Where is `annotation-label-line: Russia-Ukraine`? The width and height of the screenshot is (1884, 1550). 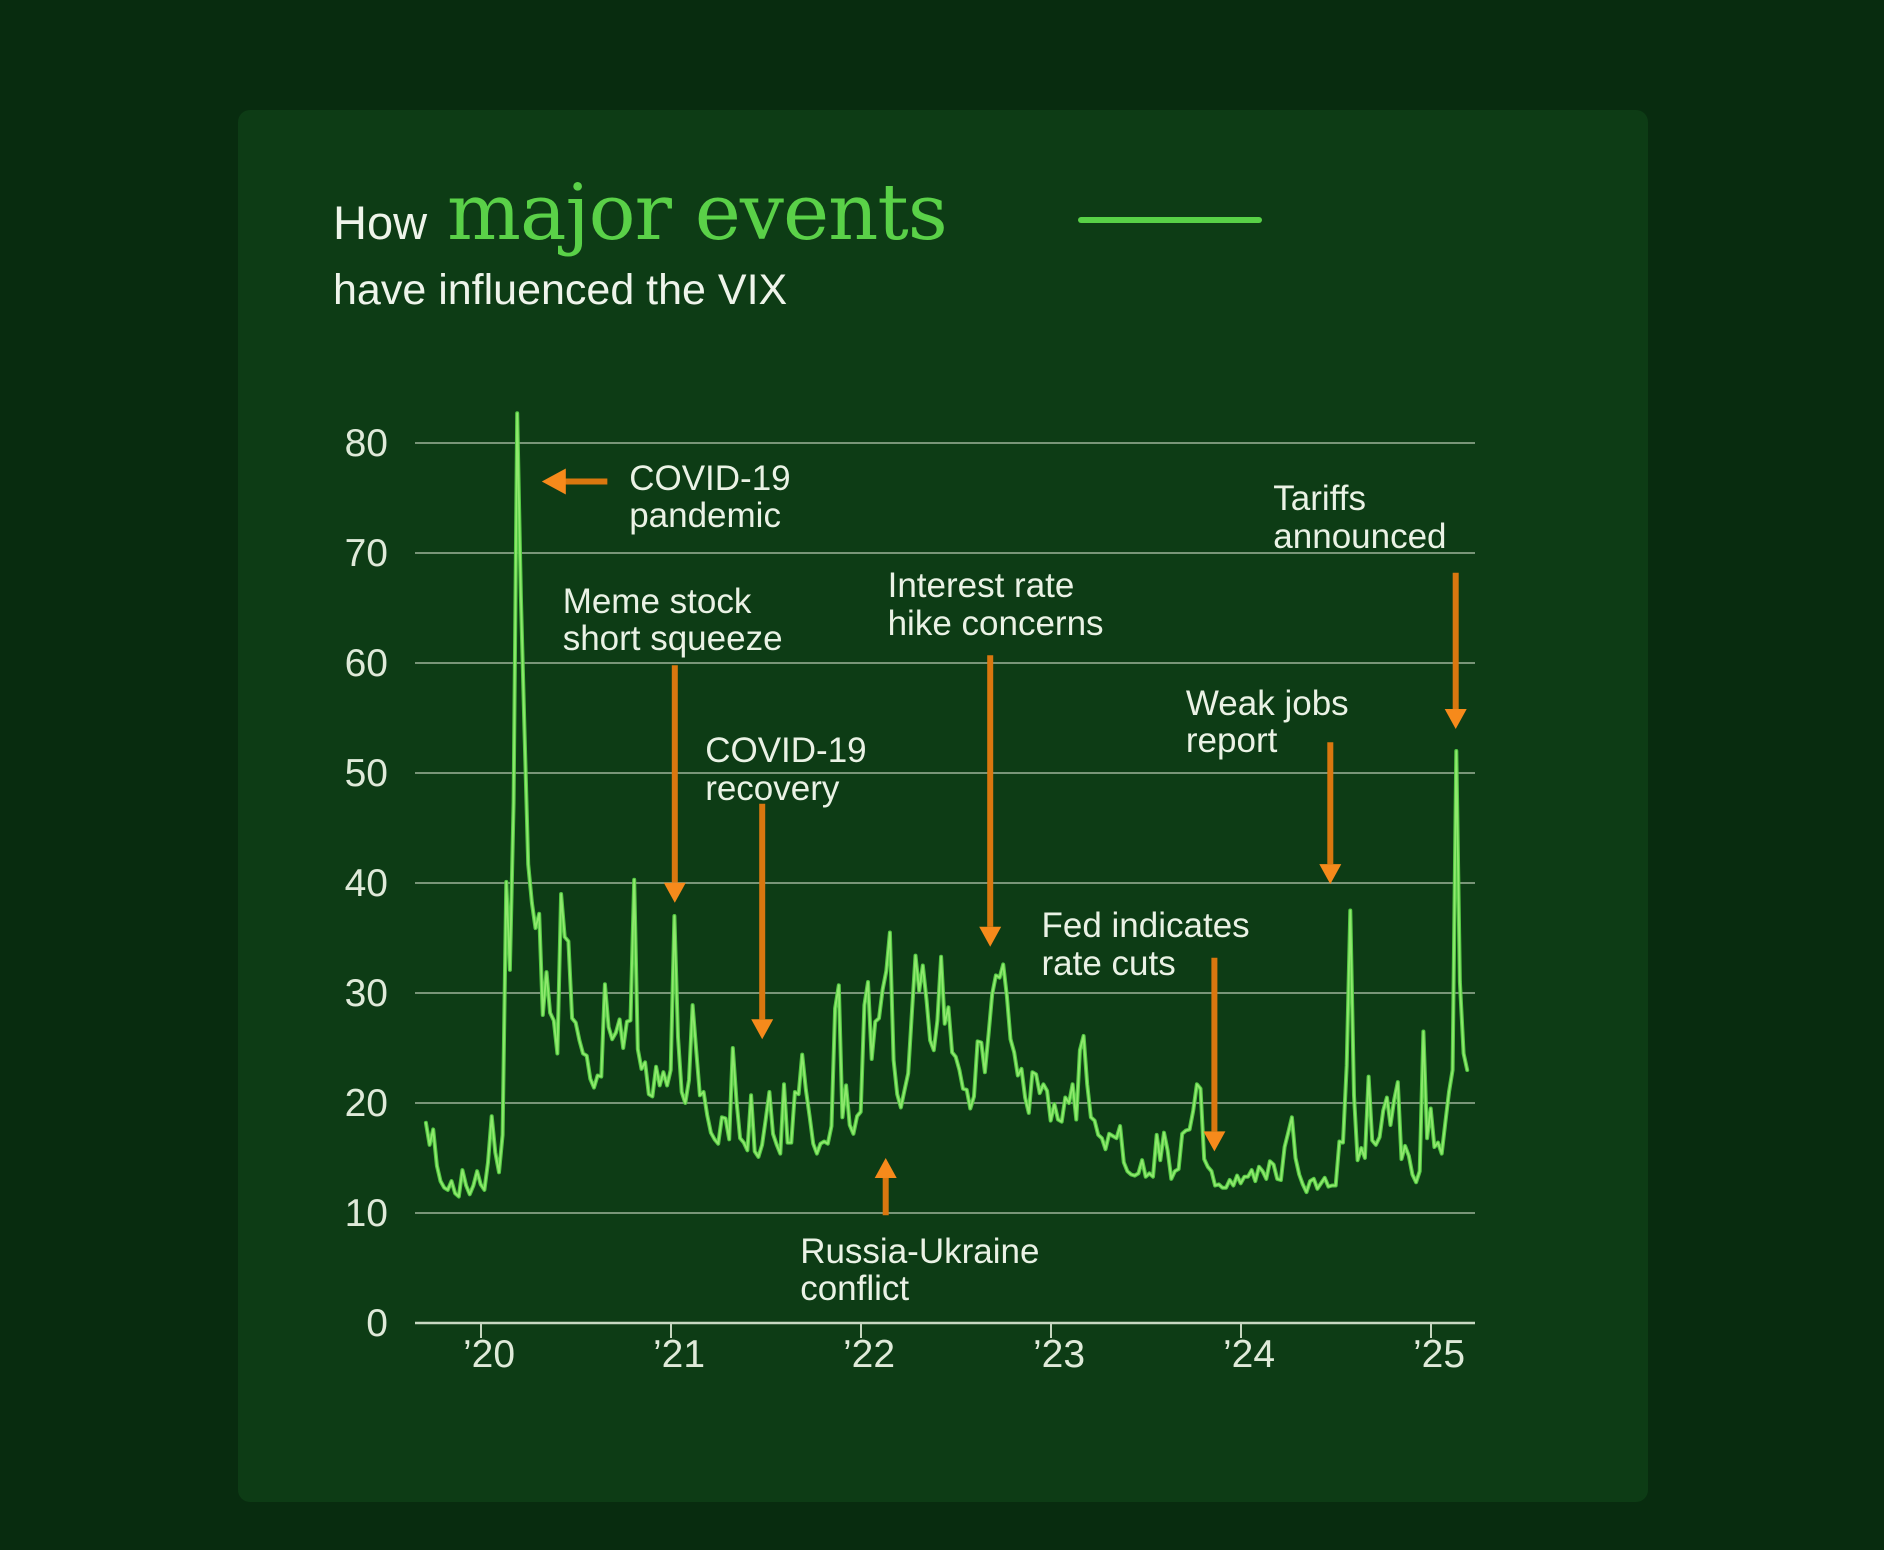 annotation-label-line: Russia-Ukraine is located at coordinates (920, 1251).